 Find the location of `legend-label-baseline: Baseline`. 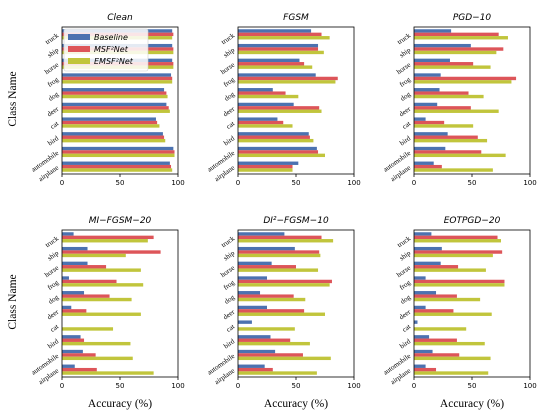

legend-label-baseline: Baseline is located at coordinates (111, 37).